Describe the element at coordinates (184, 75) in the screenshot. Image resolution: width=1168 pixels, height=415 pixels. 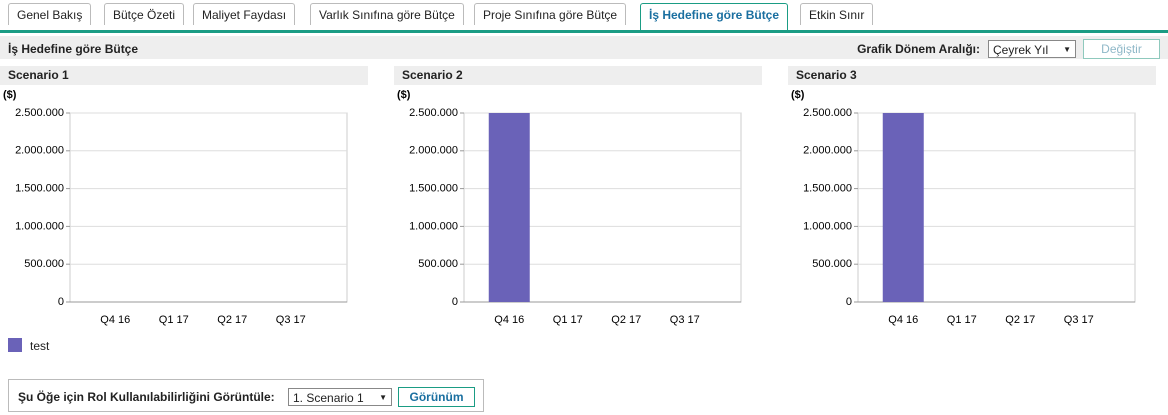
I see `chart-title: Scenario 1` at that location.